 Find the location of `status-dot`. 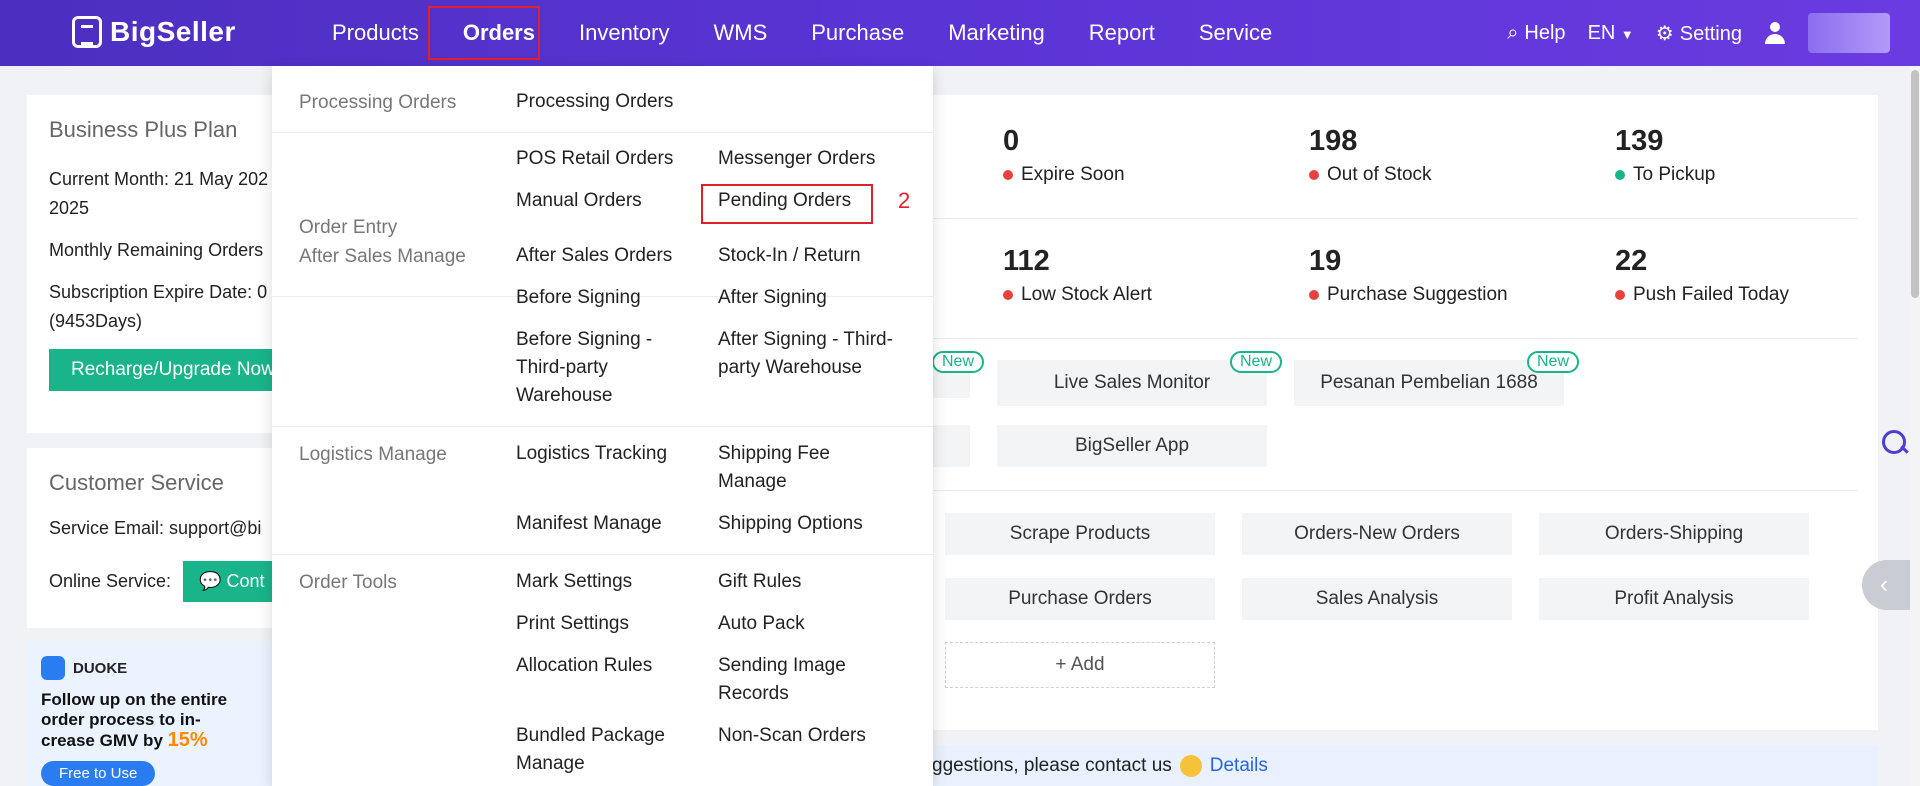

status-dot is located at coordinates (1008, 175).